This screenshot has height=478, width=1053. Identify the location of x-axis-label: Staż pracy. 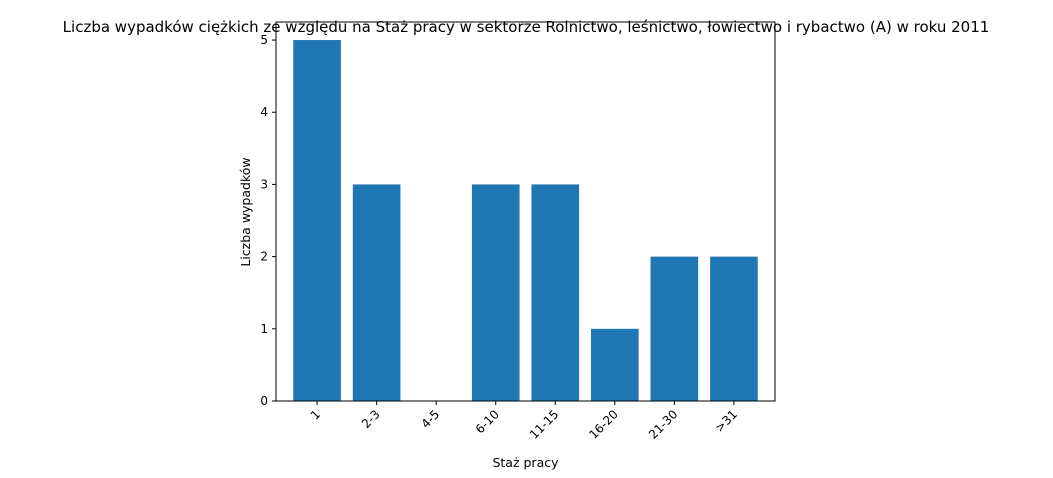
(525, 462).